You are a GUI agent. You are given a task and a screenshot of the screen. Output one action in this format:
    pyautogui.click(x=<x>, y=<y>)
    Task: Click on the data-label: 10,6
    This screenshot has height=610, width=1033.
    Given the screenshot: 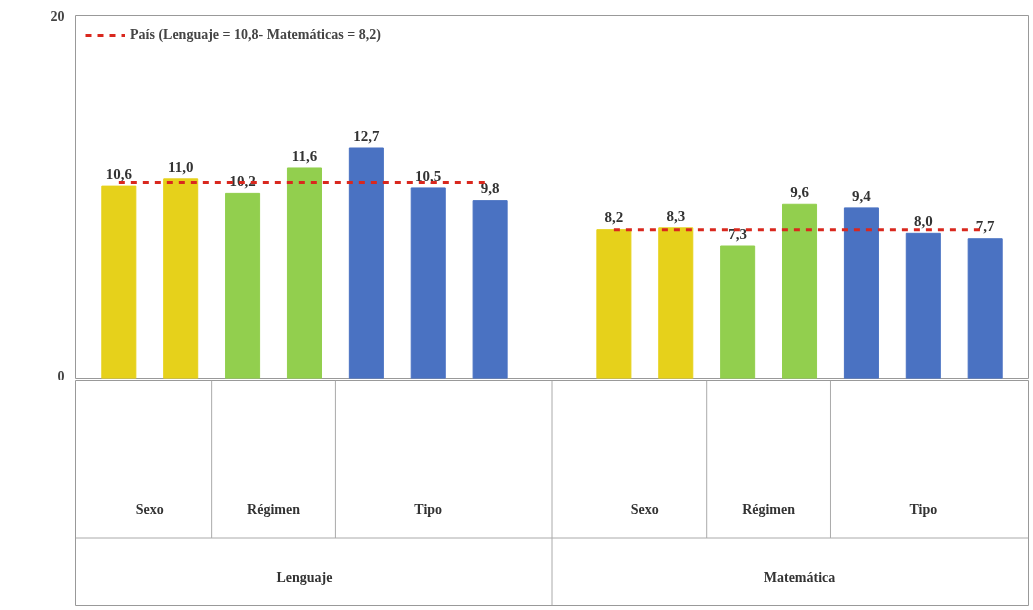 What is the action you would take?
    pyautogui.click(x=119, y=173)
    